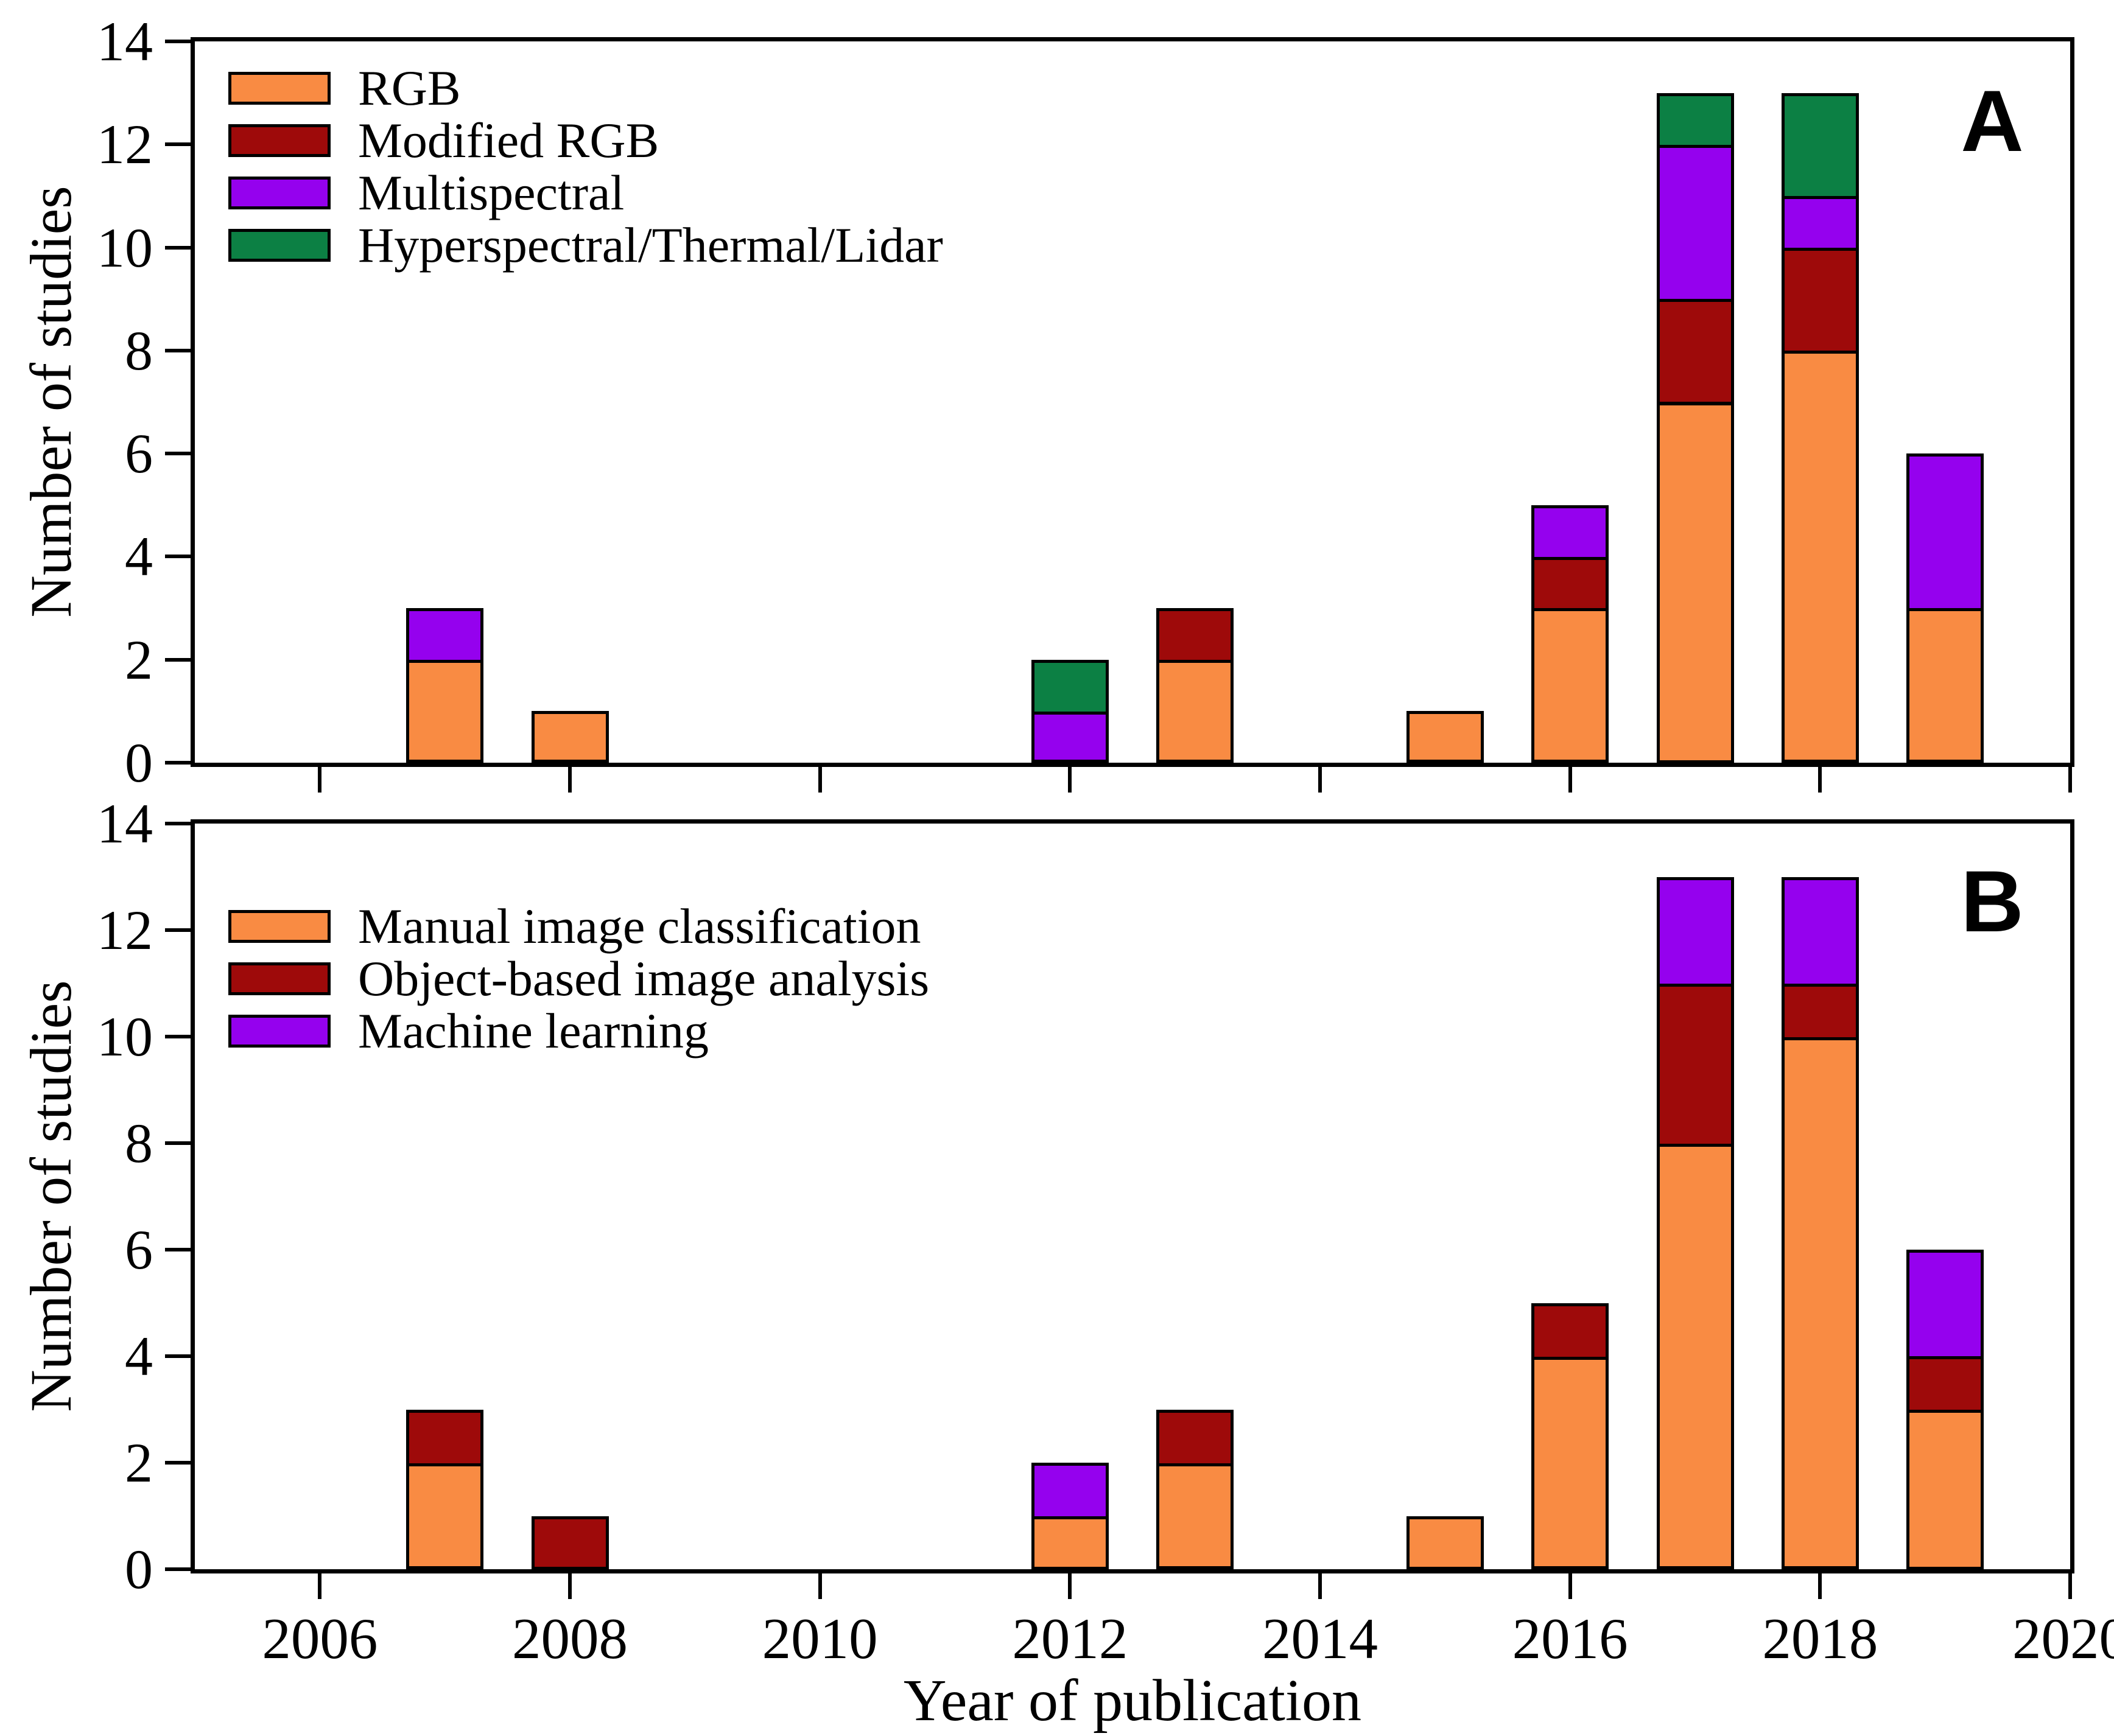 The image size is (2114, 1736). I want to click on bar-segment-2018-hyperspectral-thermal-lidar, so click(1820, 146).